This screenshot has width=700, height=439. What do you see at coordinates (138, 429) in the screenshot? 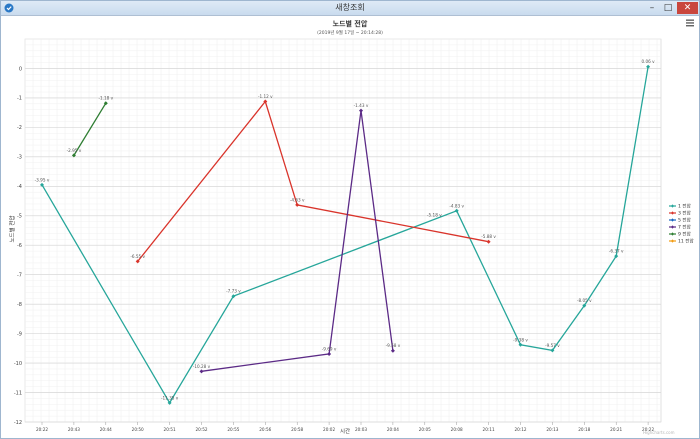
I see `x-tick-label: 20:50` at bounding box center [138, 429].